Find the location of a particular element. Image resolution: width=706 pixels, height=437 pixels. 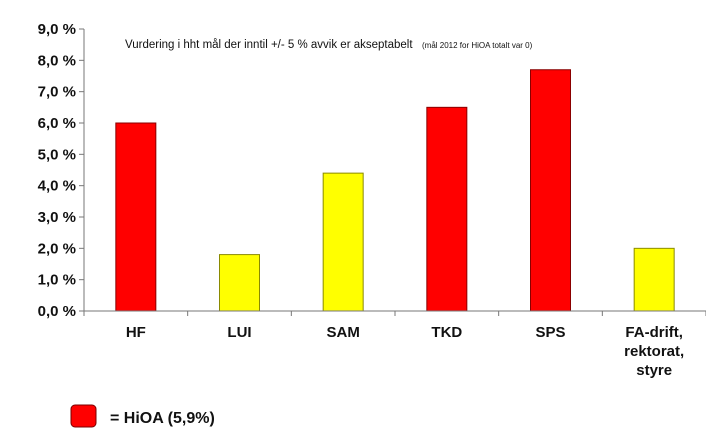

x-tick-label: SPS is located at coordinates (550, 332).